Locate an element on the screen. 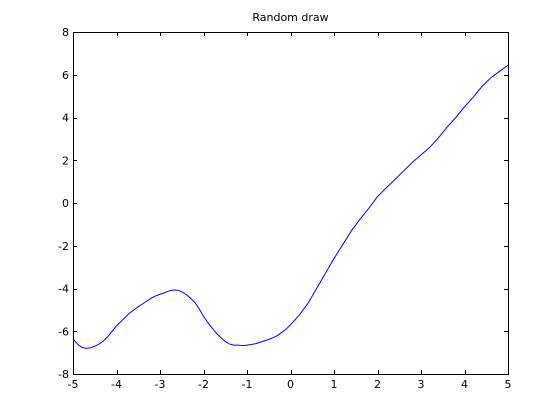  x-tick-label: -4 is located at coordinates (116, 384).